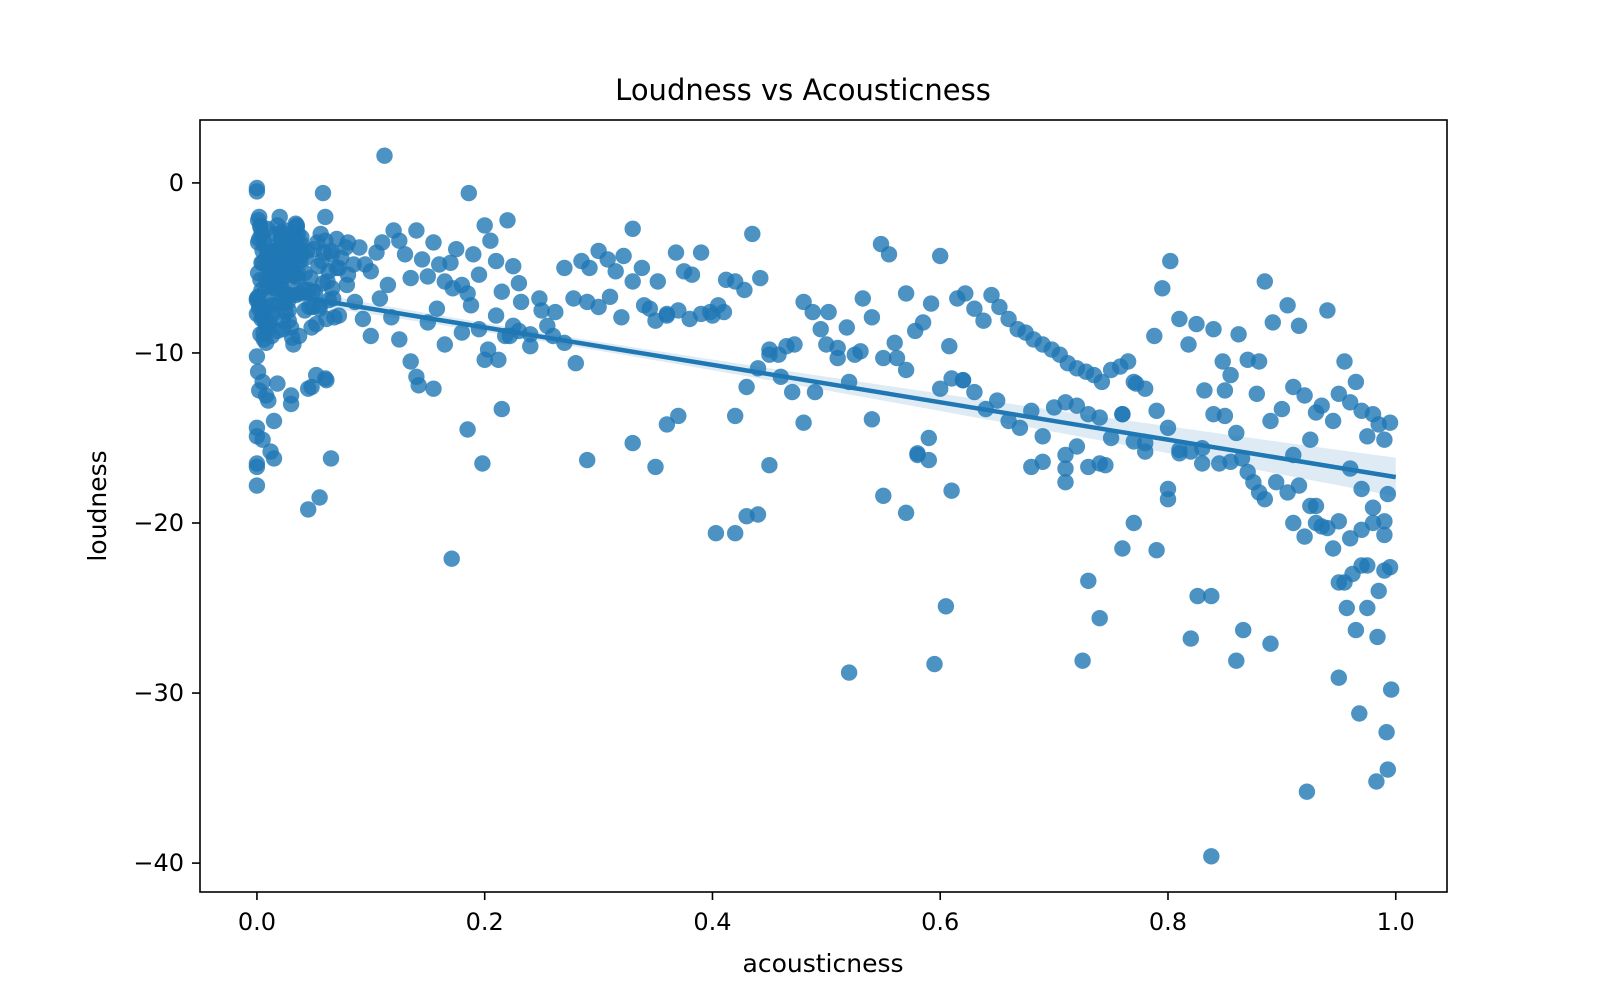  What do you see at coordinates (176, 183) in the screenshot?
I see `y-tick-label: 0` at bounding box center [176, 183].